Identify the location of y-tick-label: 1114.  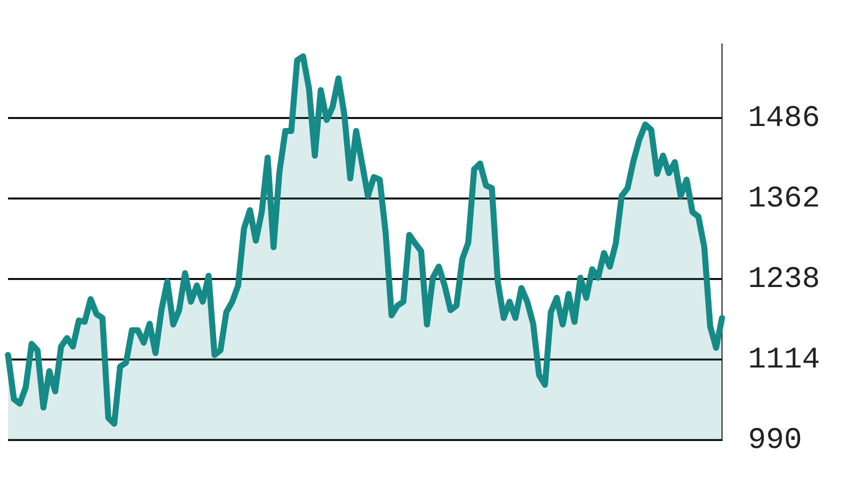
(784, 360).